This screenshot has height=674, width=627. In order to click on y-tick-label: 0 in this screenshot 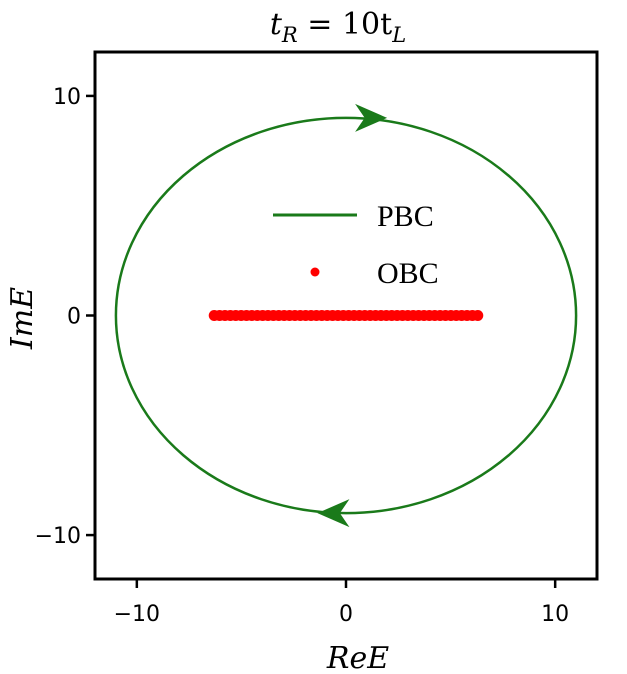, I will do `click(74, 317)`.